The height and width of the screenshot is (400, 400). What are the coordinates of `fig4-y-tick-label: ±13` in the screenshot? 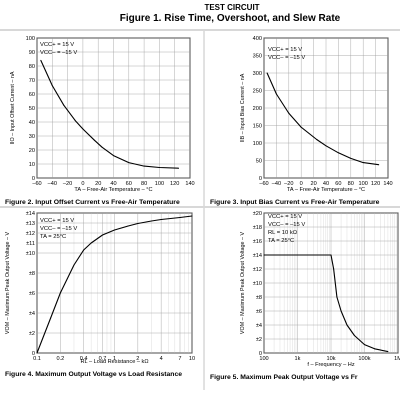 It's located at (30, 224).